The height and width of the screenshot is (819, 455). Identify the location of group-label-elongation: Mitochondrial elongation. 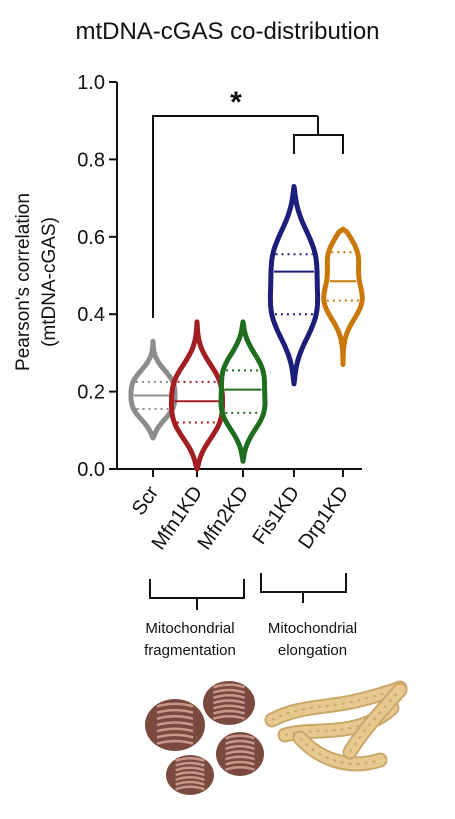
(312, 640).